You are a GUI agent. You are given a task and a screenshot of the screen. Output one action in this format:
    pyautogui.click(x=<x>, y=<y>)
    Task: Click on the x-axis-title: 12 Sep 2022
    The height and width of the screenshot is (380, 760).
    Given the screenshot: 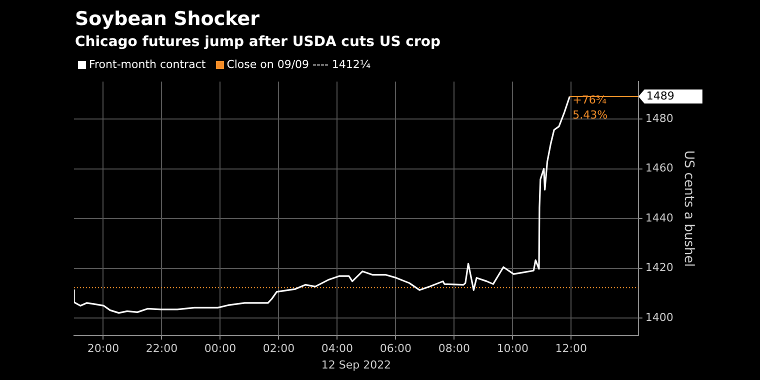 What is the action you would take?
    pyautogui.click(x=356, y=365)
    